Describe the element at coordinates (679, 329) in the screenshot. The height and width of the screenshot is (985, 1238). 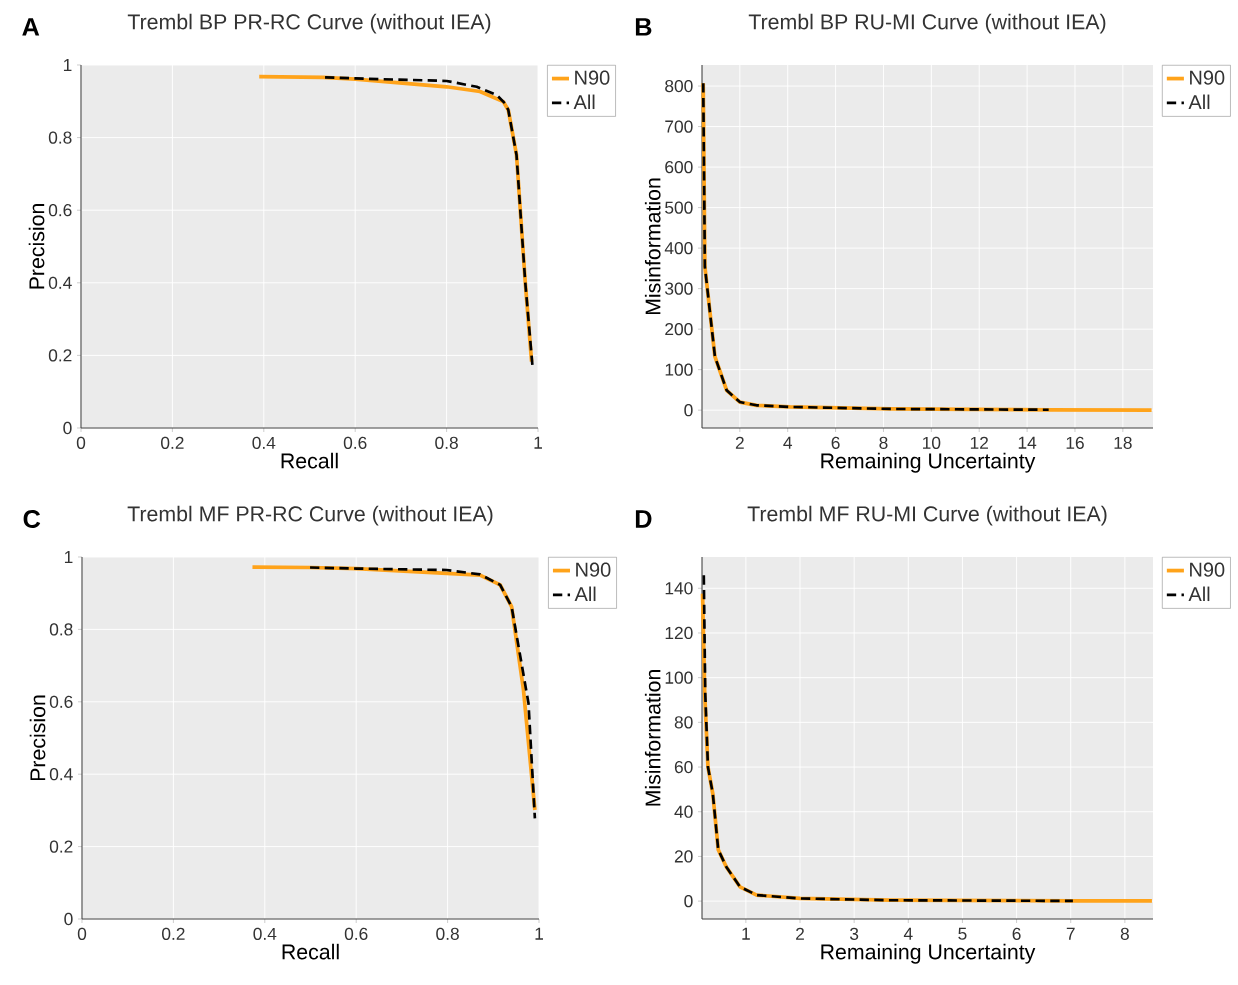
I see `y-tick-label: 200` at that location.